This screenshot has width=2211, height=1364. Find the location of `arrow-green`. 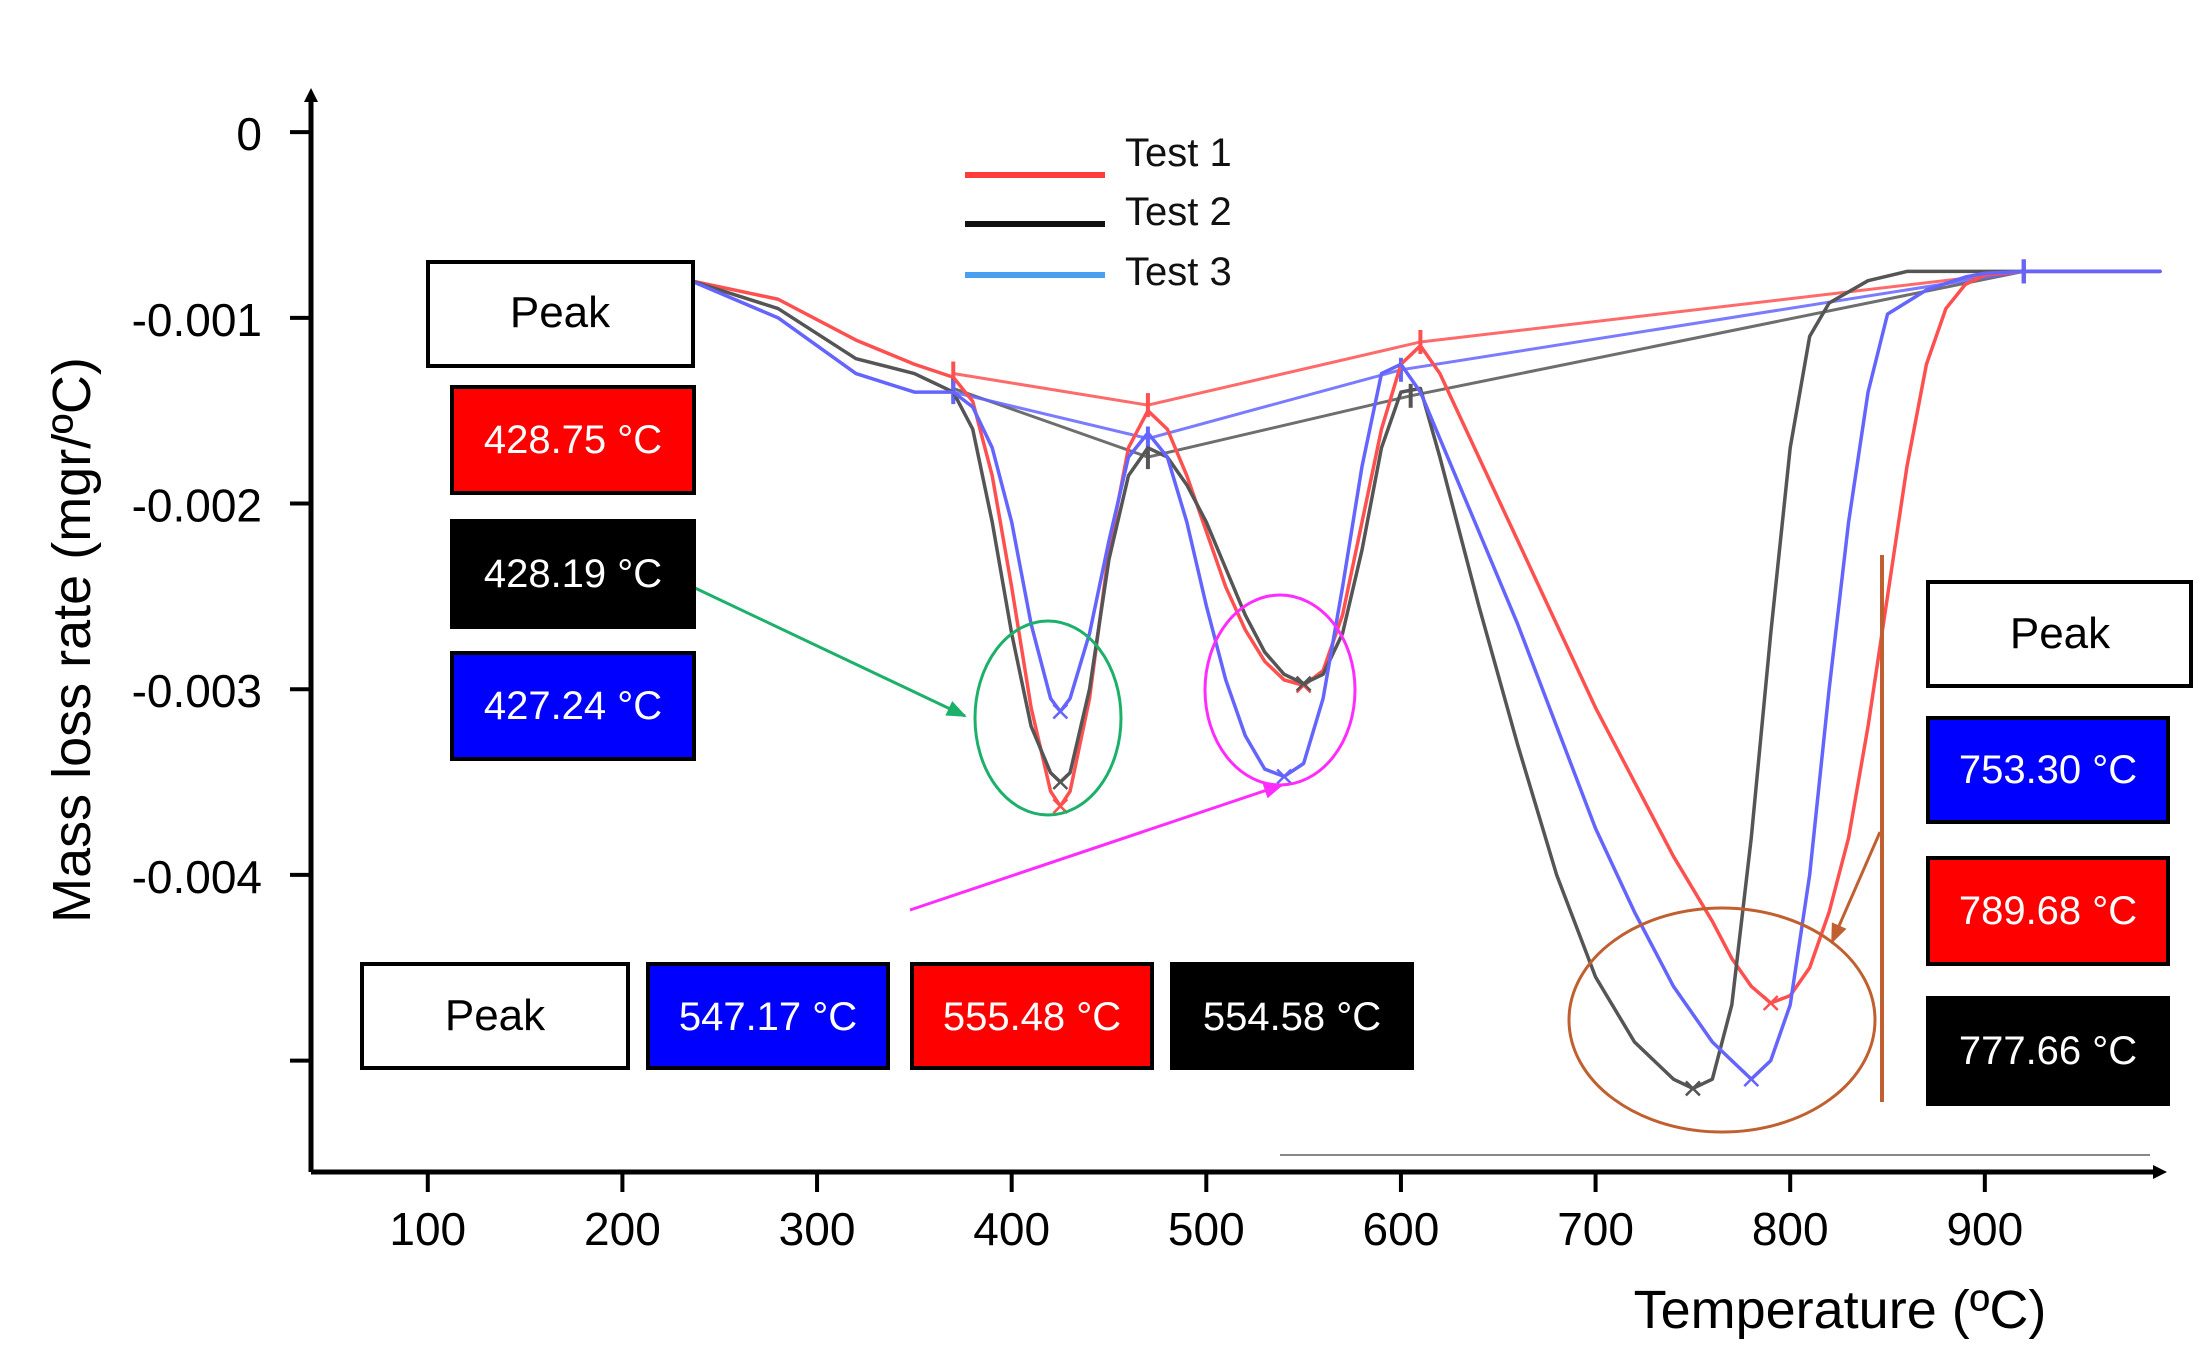

arrow-green is located at coordinates (830, 652).